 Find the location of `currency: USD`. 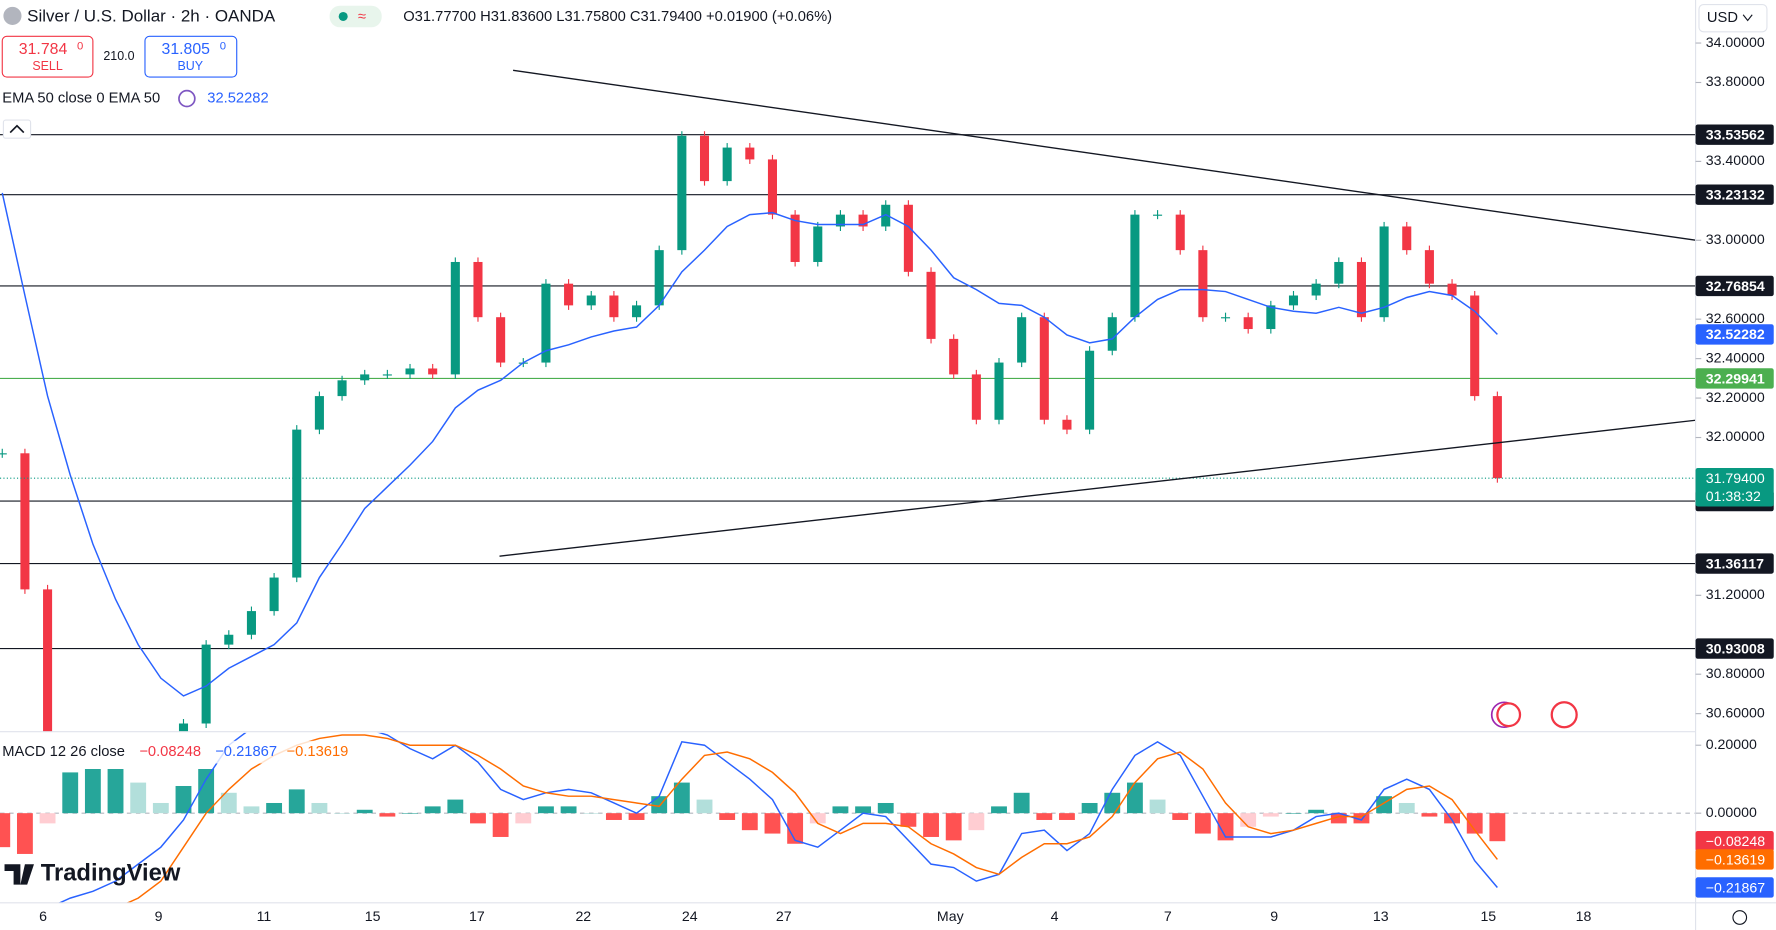

currency: USD is located at coordinates (1722, 18).